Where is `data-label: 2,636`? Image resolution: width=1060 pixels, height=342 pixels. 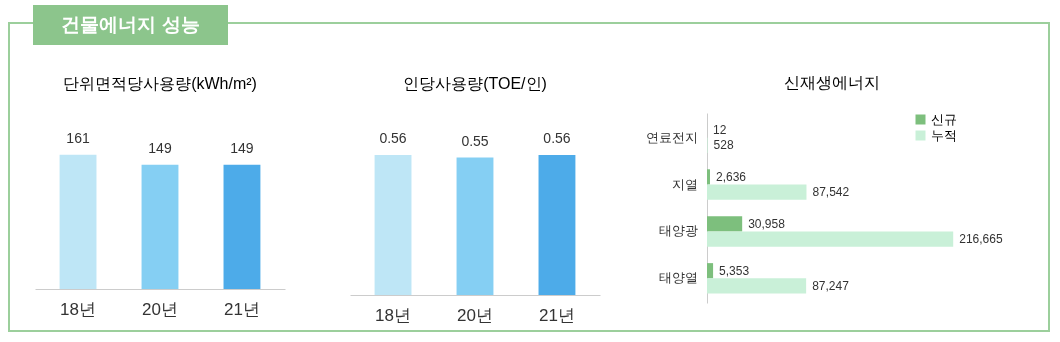 data-label: 2,636 is located at coordinates (731, 176).